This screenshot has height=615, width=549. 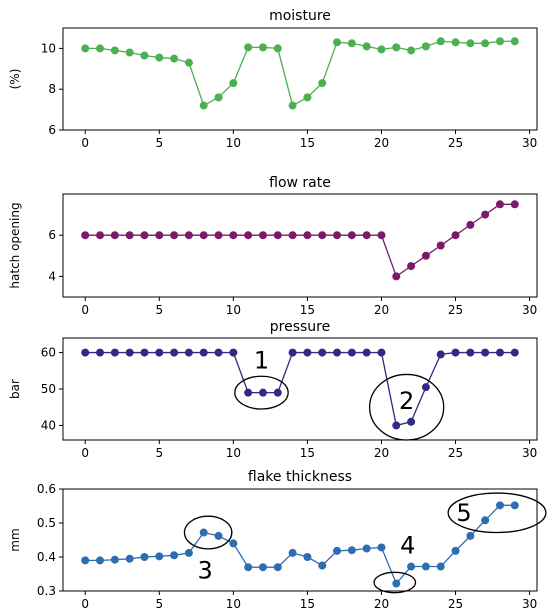 I want to click on y-axis-label: (%), so click(x=15, y=79).